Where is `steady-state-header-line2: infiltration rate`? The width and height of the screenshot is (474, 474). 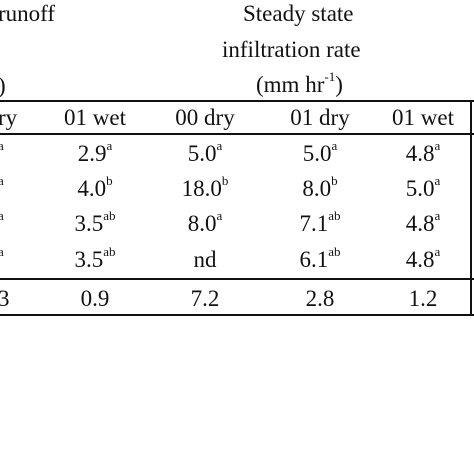 steady-state-header-line2: infiltration rate is located at coordinates (291, 49).